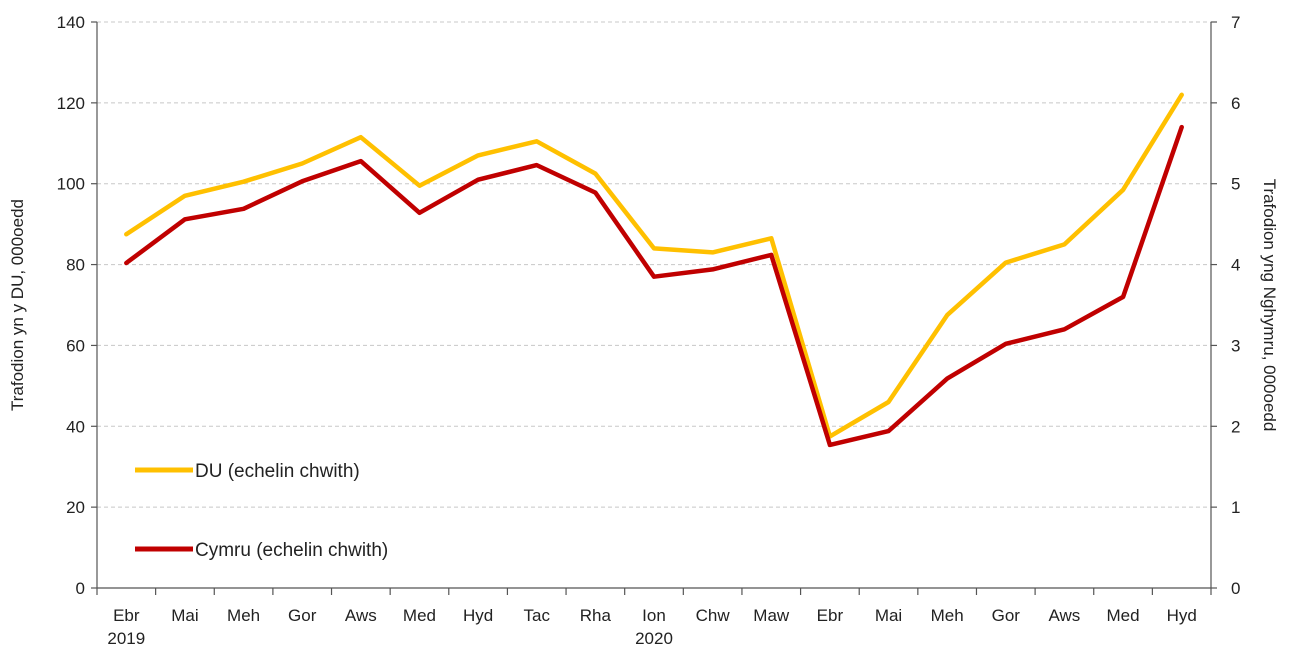 This screenshot has width=1289, height=650. Describe the element at coordinates (1235, 265) in the screenshot. I see `right-tick-label: 4` at that location.